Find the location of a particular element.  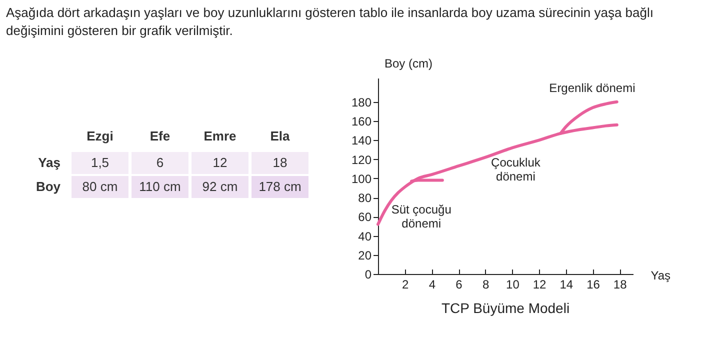

annotation: Ergenlik dönemi is located at coordinates (592, 87).